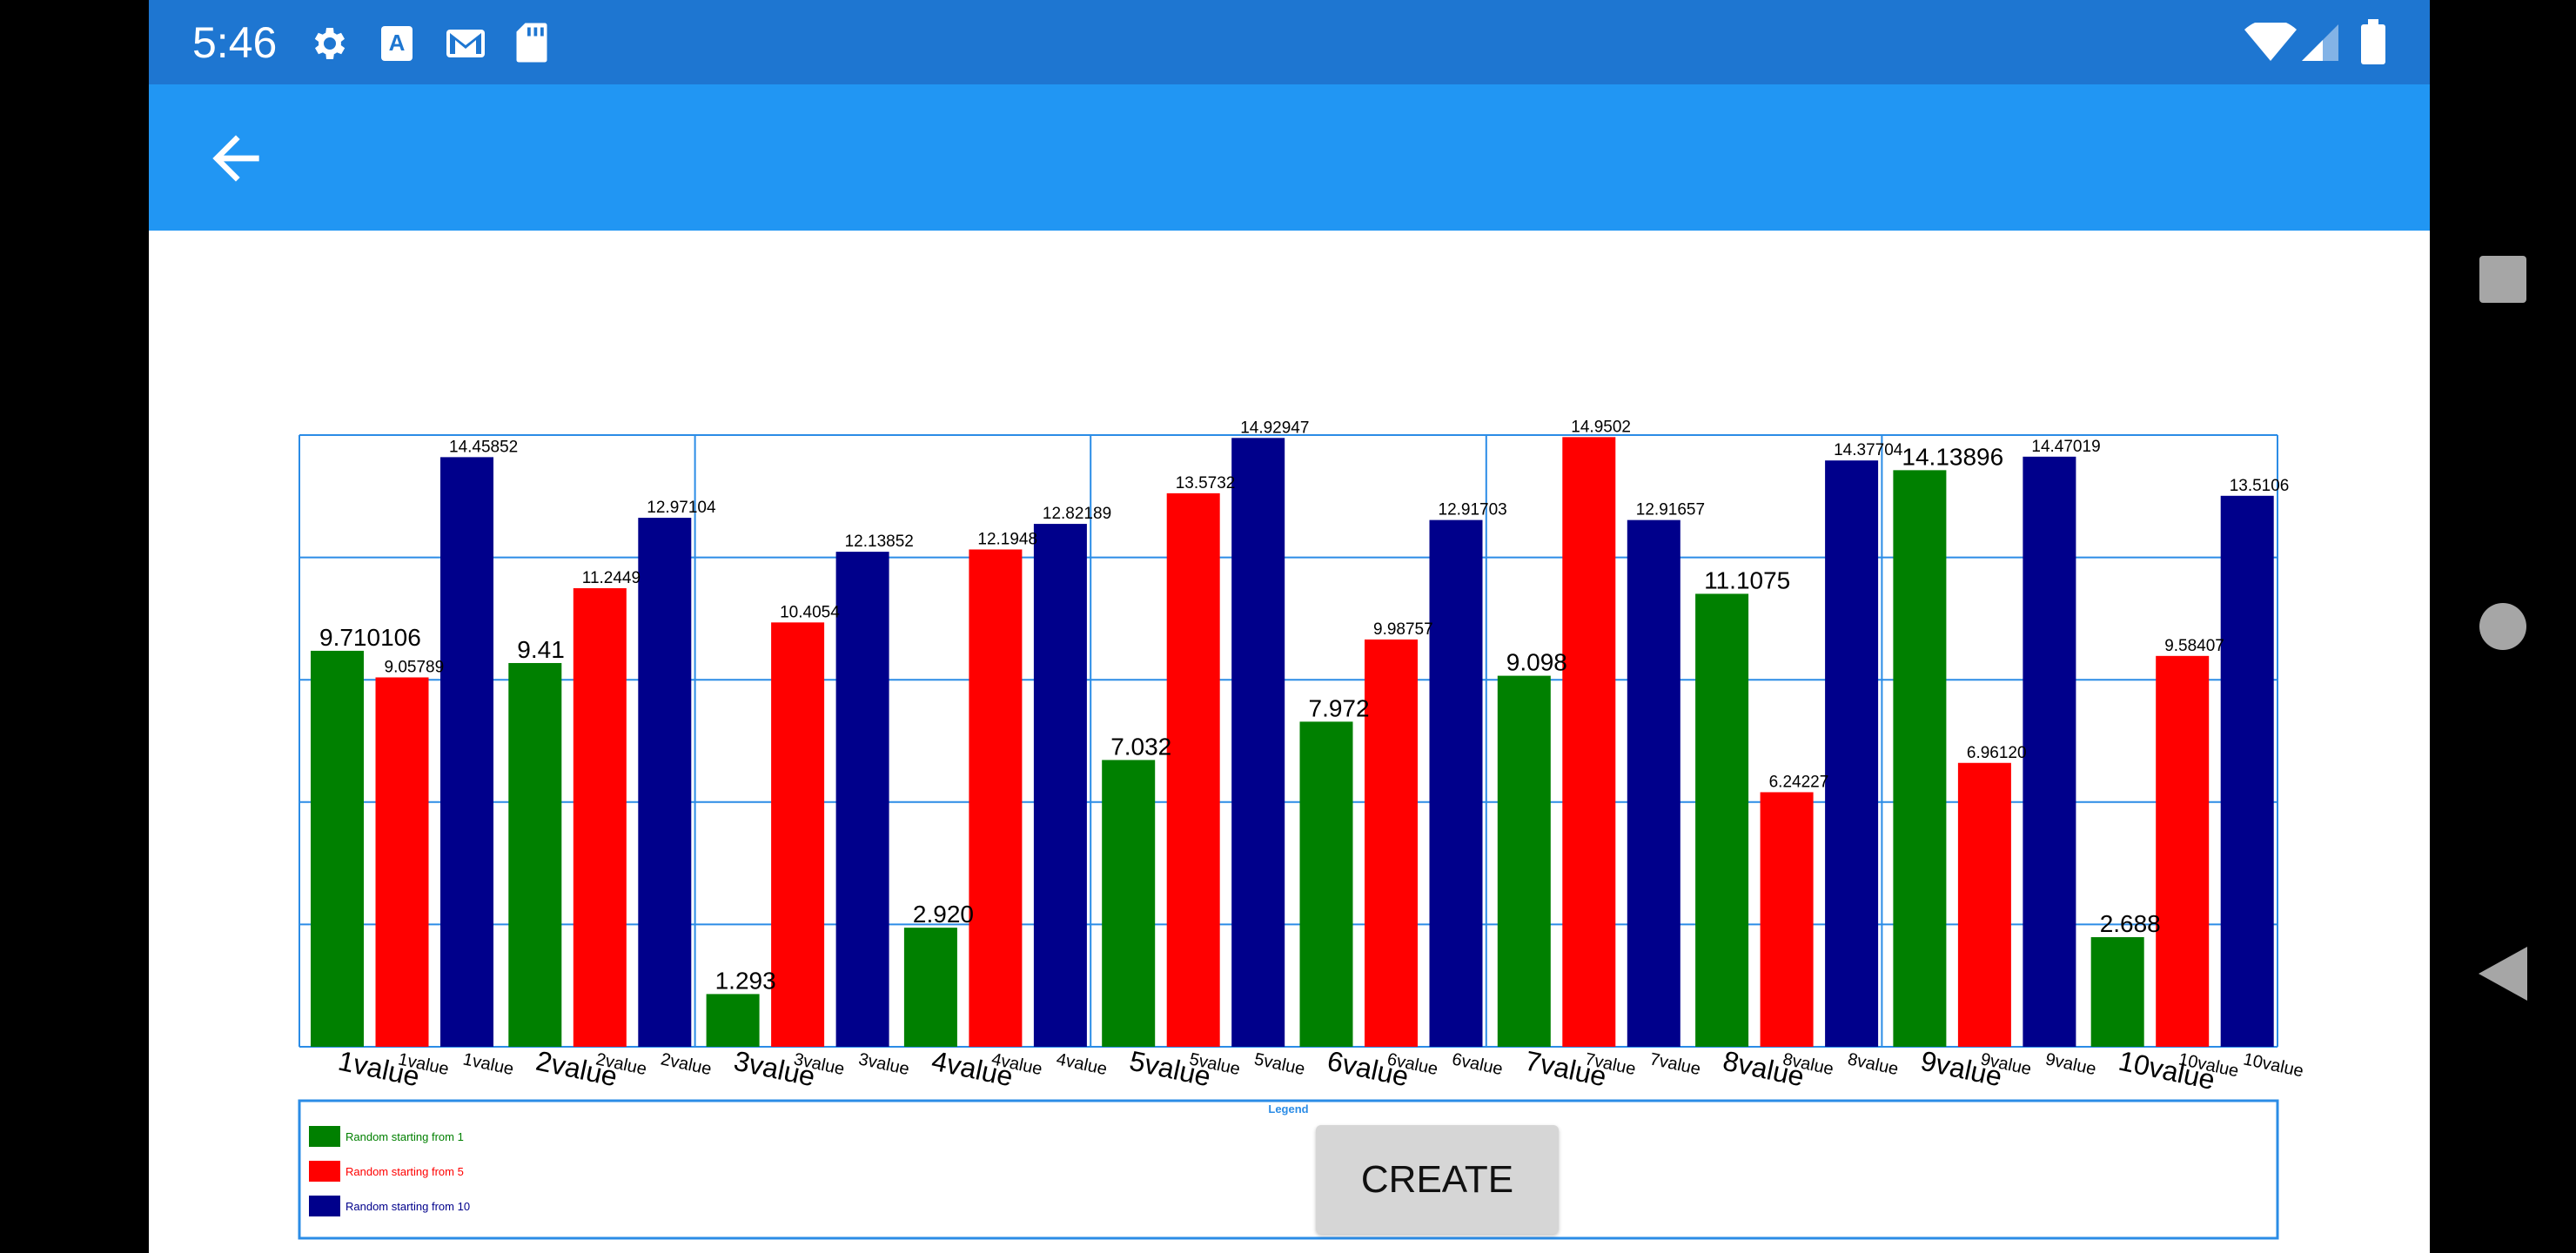  What do you see at coordinates (810, 612) in the screenshot?
I see `bar-value-label: 10.4054` at bounding box center [810, 612].